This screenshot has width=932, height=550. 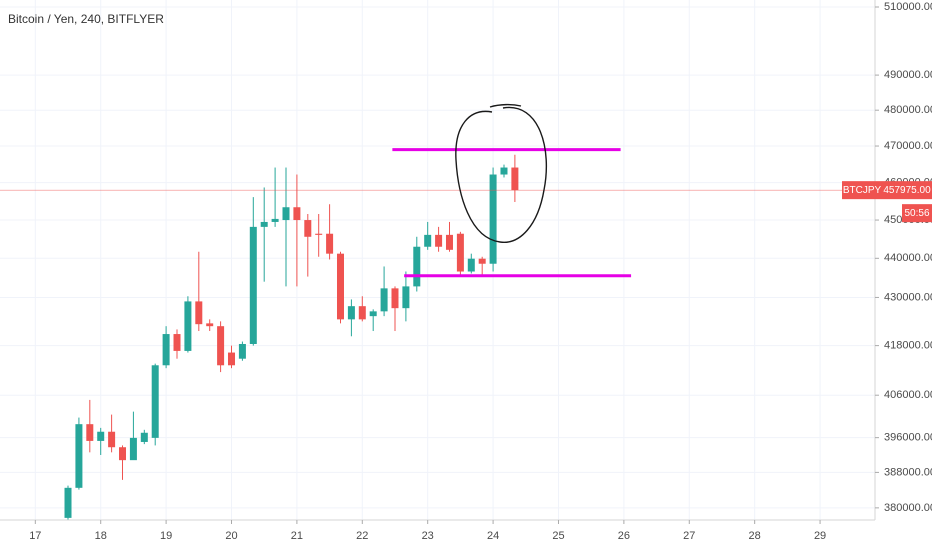 I want to click on y-tick-label: 480000.00, so click(x=908, y=110).